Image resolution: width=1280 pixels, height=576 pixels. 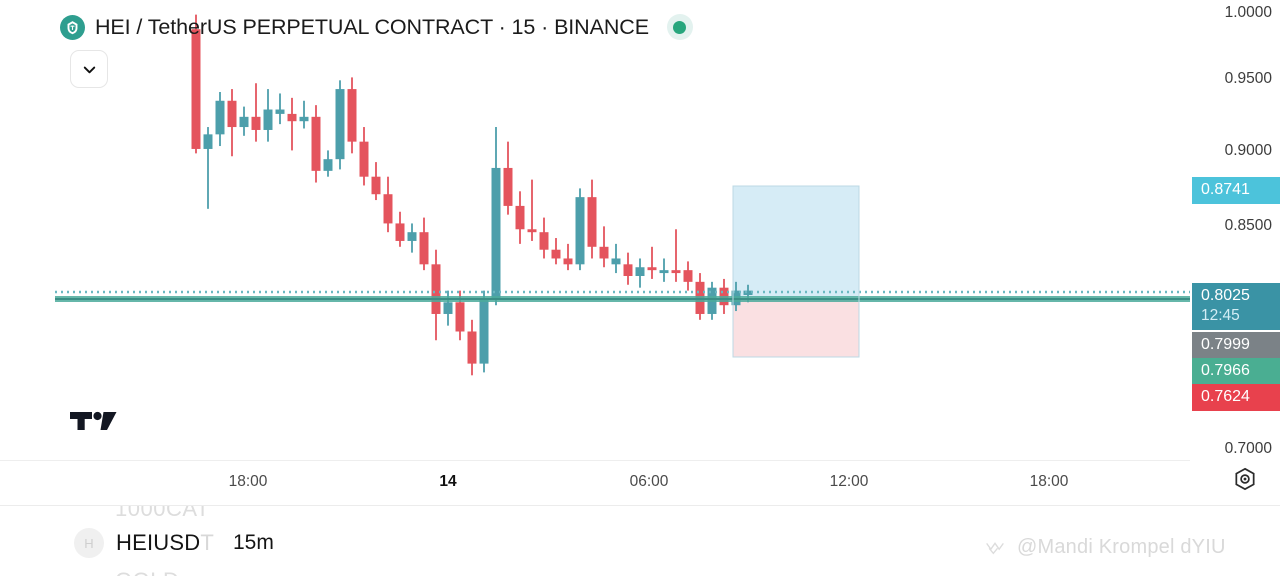 What do you see at coordinates (649, 481) in the screenshot?
I see `time-tick: 06:00` at bounding box center [649, 481].